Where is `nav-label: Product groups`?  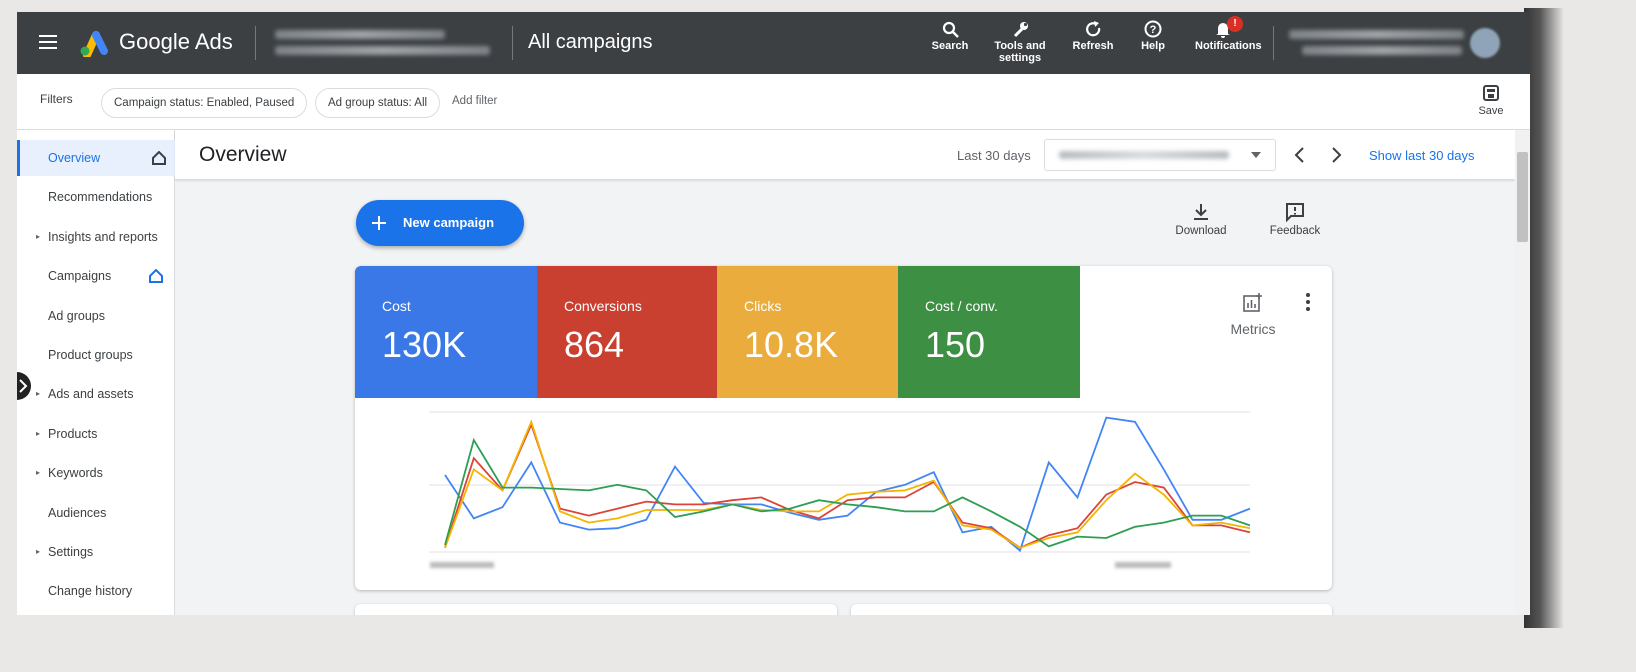
nav-label: Product groups is located at coordinates (90, 355).